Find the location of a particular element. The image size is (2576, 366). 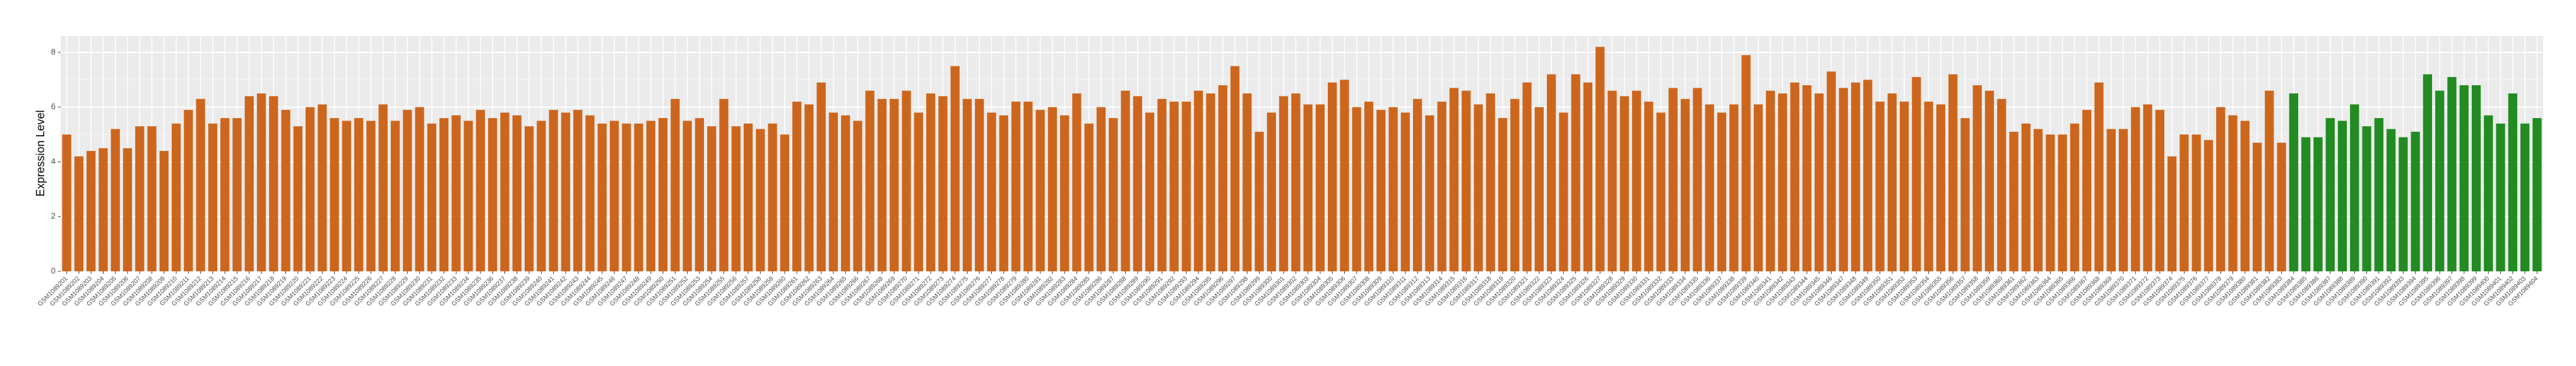

y-tick-label: 0 is located at coordinates (53, 270).